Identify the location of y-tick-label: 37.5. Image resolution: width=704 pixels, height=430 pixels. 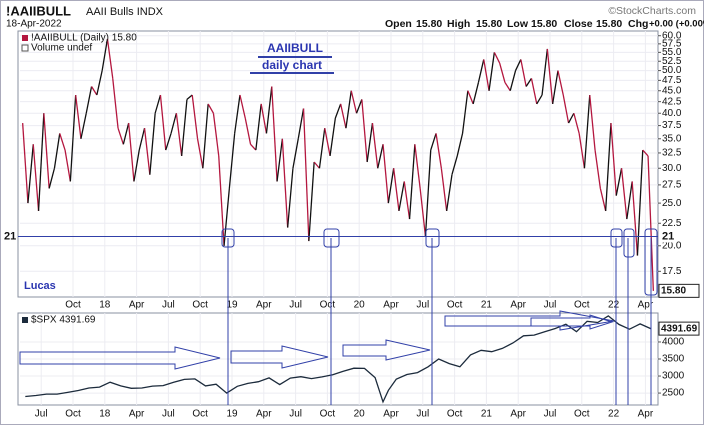
(672, 125).